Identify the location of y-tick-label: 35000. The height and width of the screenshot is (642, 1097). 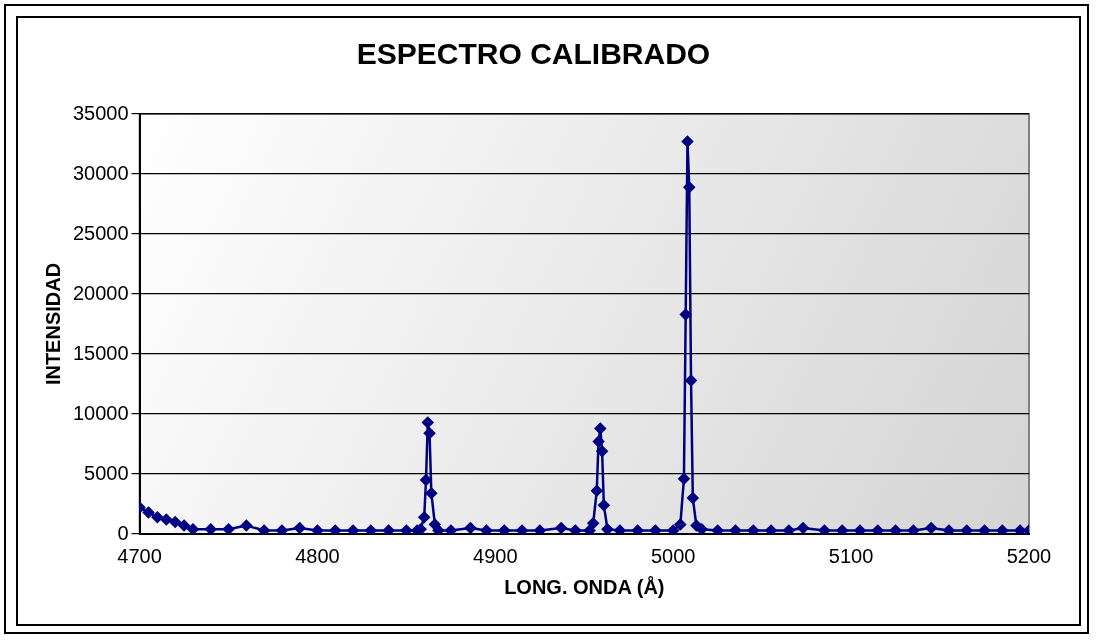
(100, 112).